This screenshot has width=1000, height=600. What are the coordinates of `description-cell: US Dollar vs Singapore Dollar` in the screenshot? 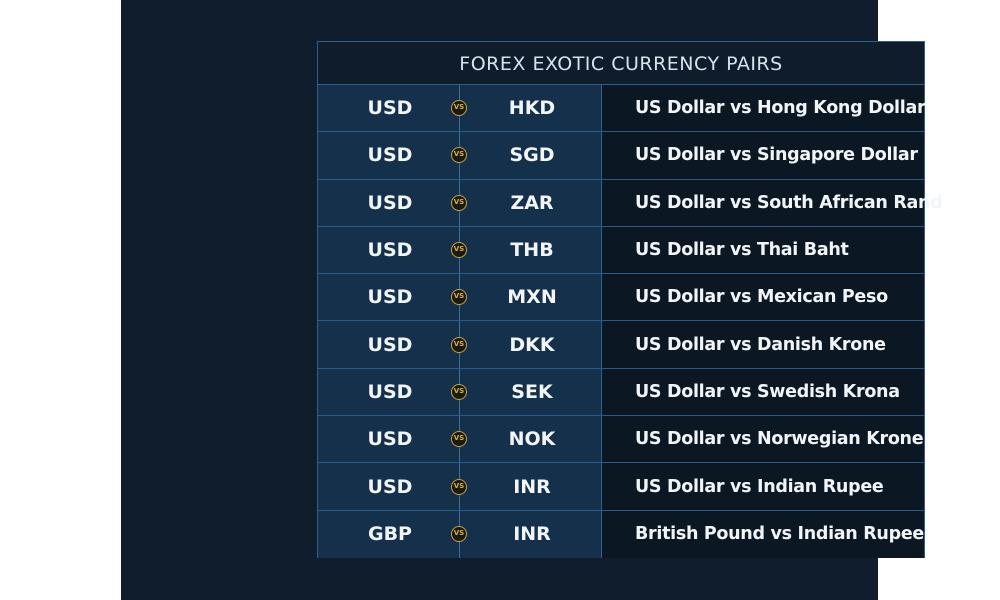 It's located at (763, 155).